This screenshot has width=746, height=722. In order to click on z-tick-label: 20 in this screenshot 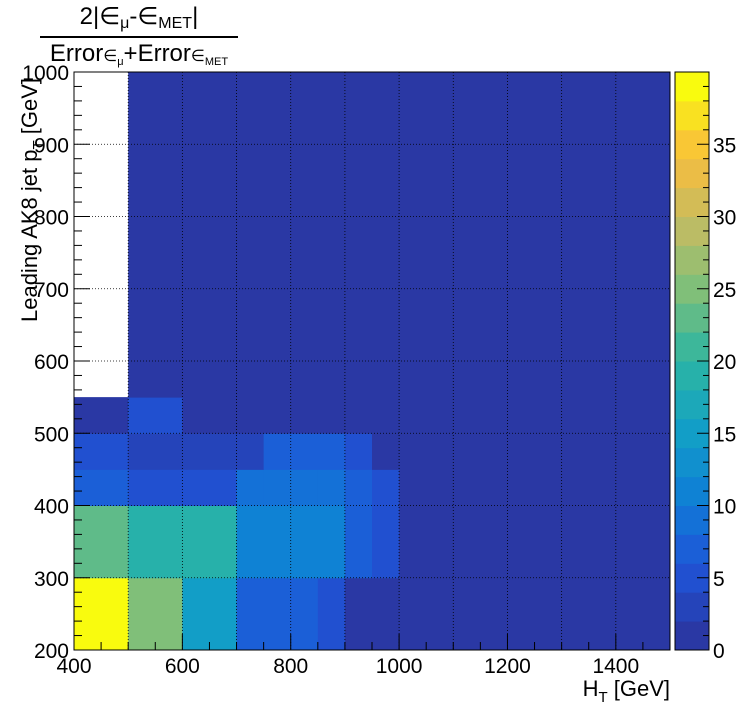, I will do `click(724, 362)`.